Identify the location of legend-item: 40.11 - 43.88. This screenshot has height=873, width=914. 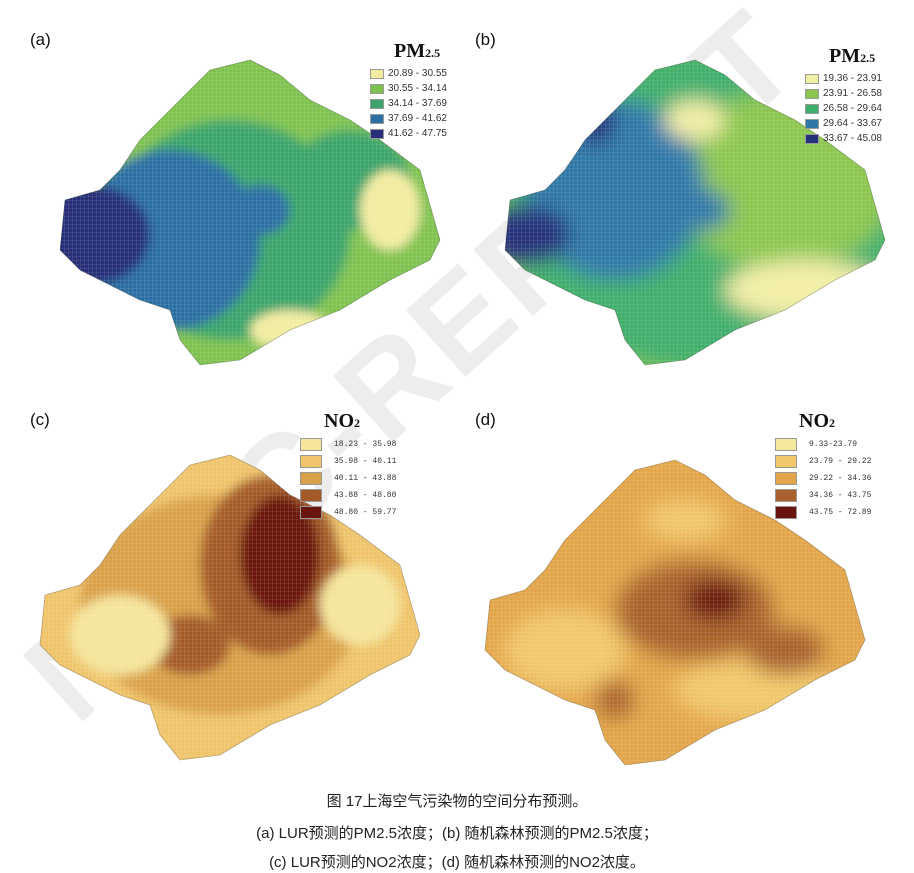
(348, 478).